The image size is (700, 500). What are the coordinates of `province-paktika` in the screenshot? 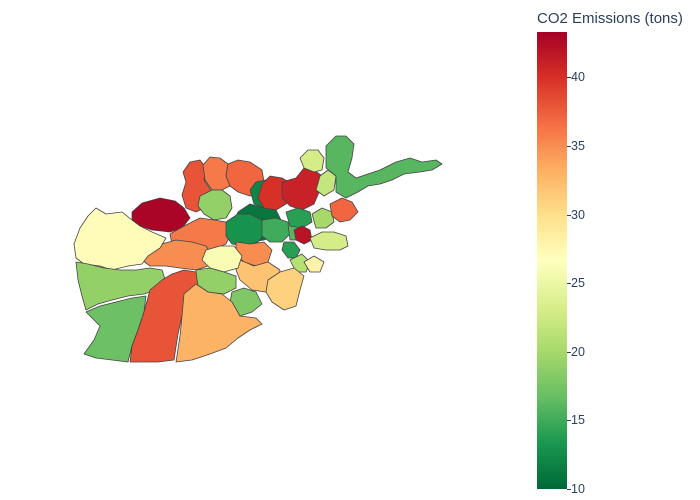 It's located at (285, 289).